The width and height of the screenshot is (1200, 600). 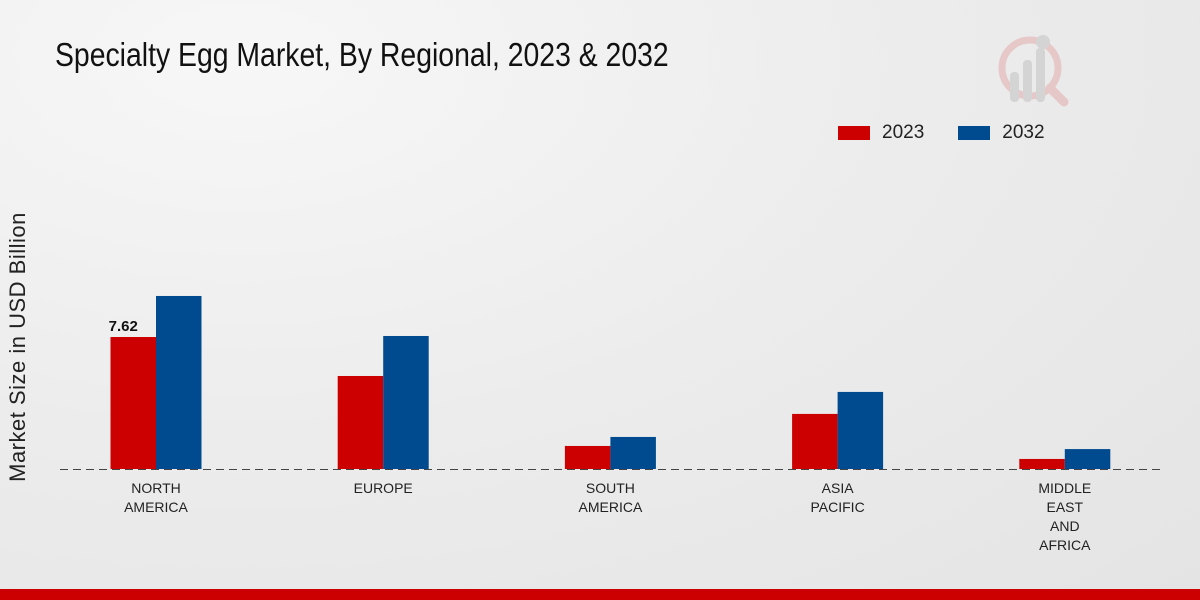 I want to click on x-tick-label: AFRICA, so click(x=1065, y=545).